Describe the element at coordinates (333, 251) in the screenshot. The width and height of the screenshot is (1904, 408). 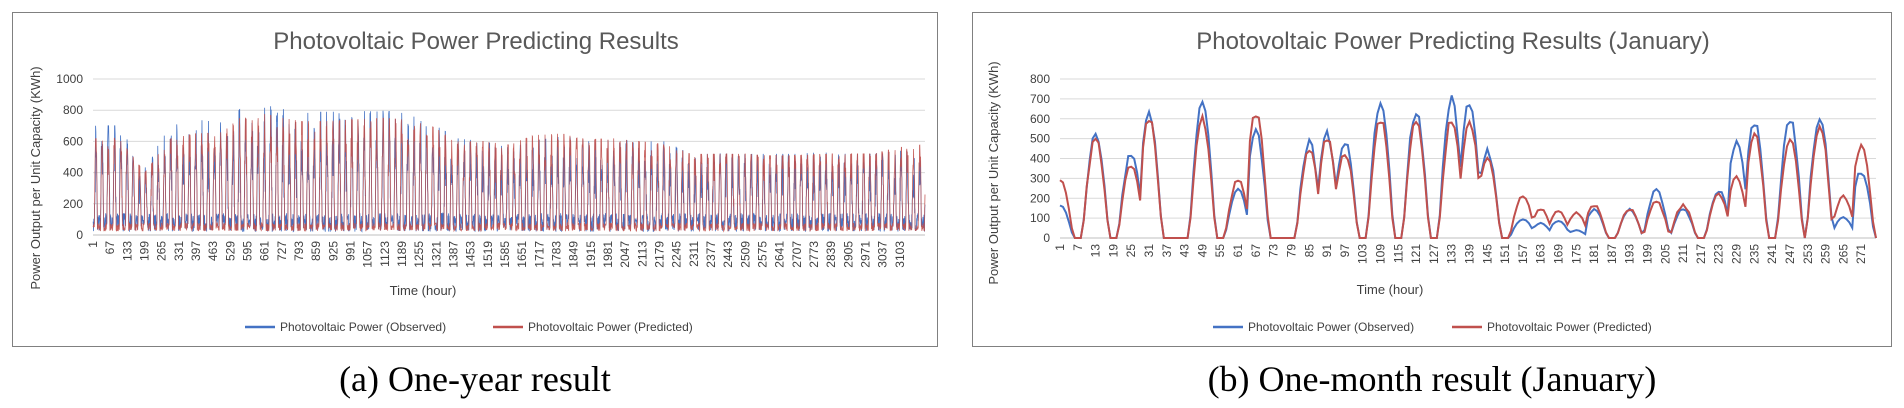
I see `x-tick-label: 925` at that location.